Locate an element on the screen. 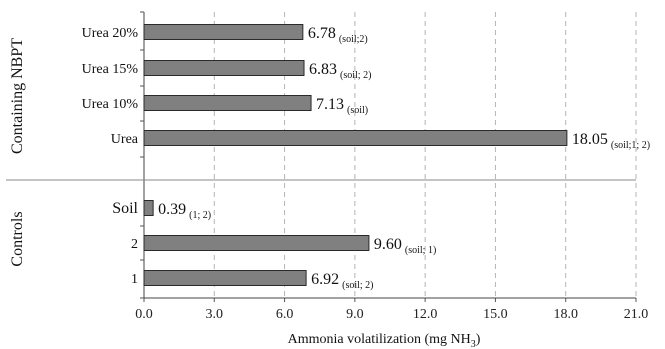  tick-labels: 0.0 3.0 6.0 9.0 12.0 15.0 18.0 21.0 is located at coordinates (391, 314).